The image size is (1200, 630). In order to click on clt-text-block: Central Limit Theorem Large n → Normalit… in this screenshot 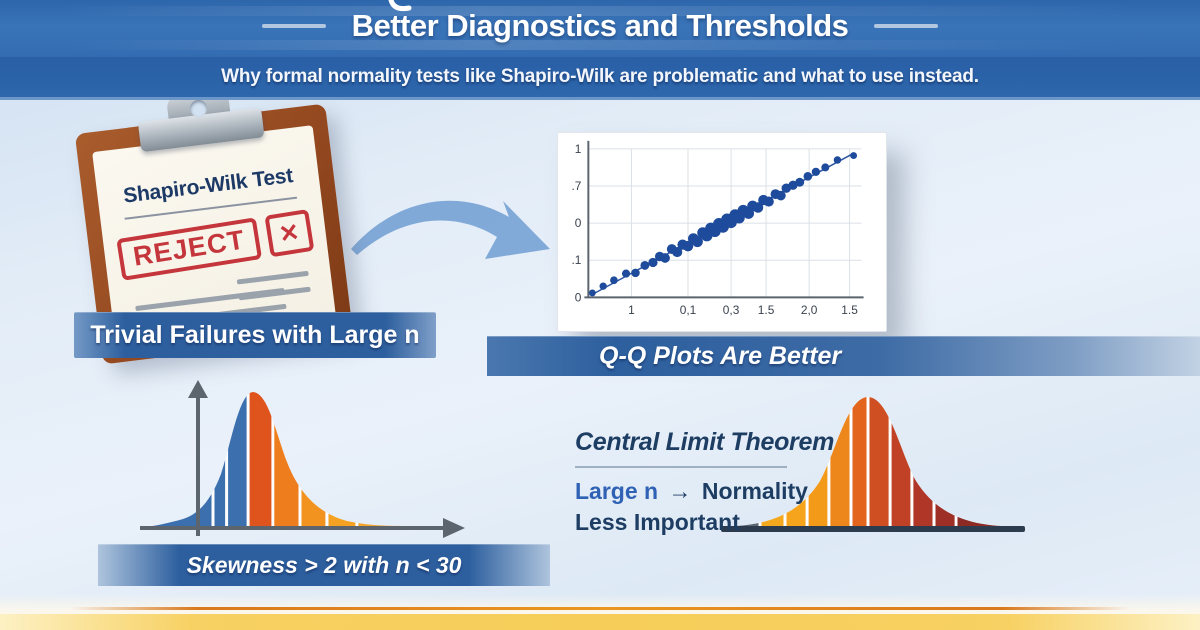, I will do `click(705, 482)`.